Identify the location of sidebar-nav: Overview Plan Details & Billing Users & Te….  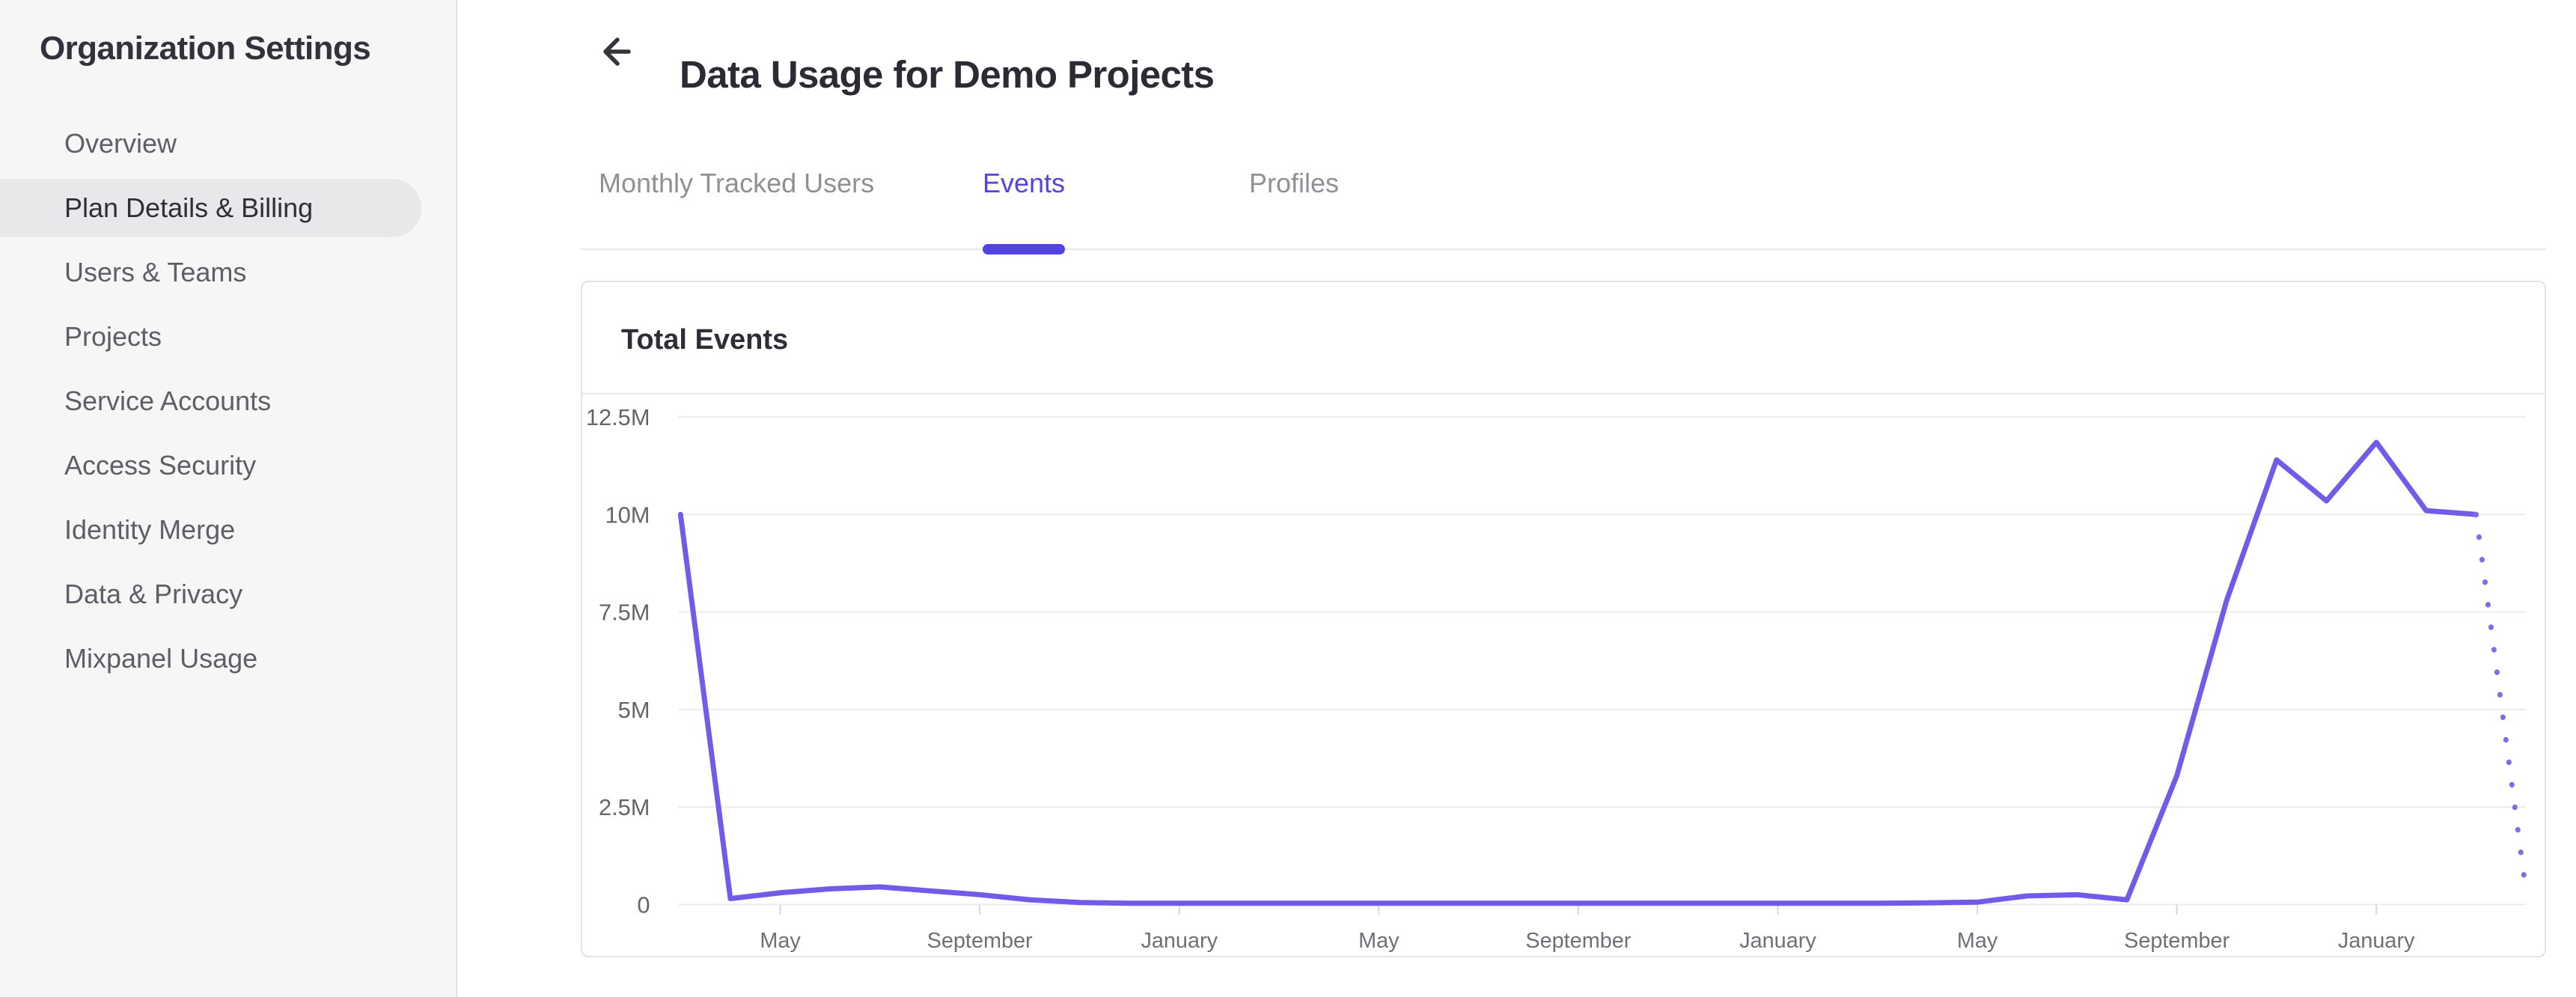
(228, 402).